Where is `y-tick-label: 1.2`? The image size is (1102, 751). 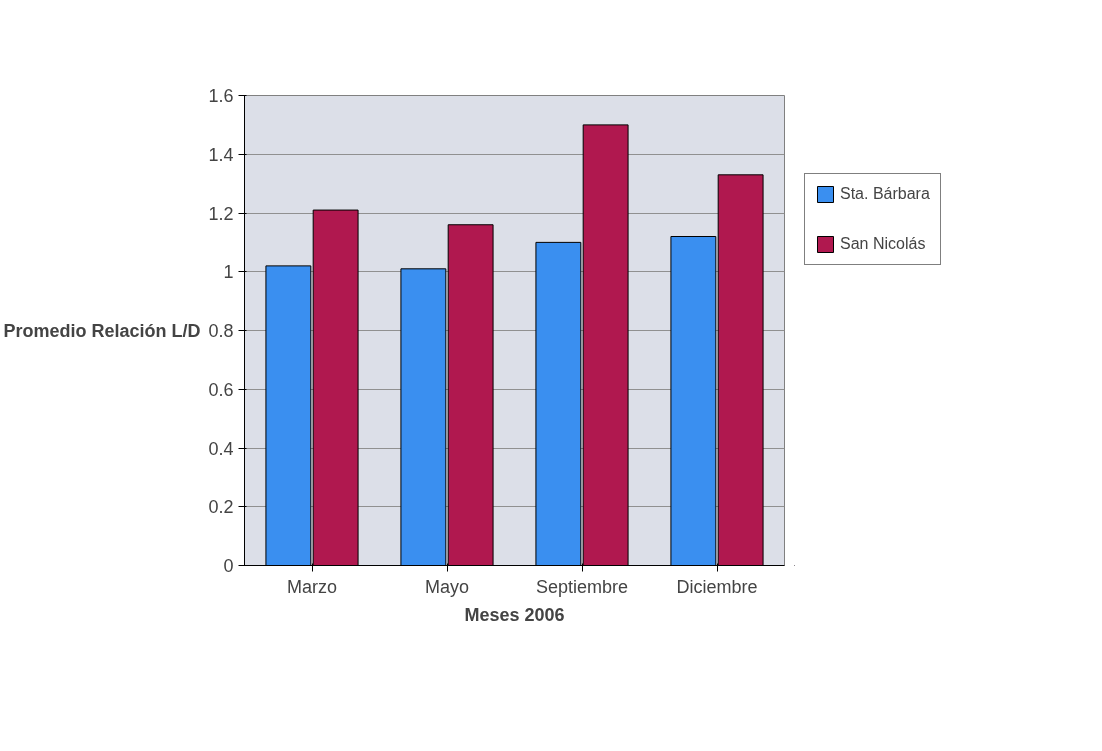 y-tick-label: 1.2 is located at coordinates (221, 213).